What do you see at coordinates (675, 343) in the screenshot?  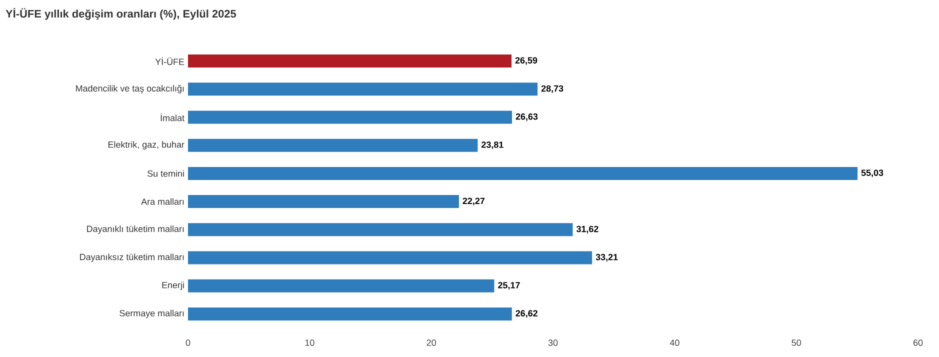 I see `x-tick-label: 40` at bounding box center [675, 343].